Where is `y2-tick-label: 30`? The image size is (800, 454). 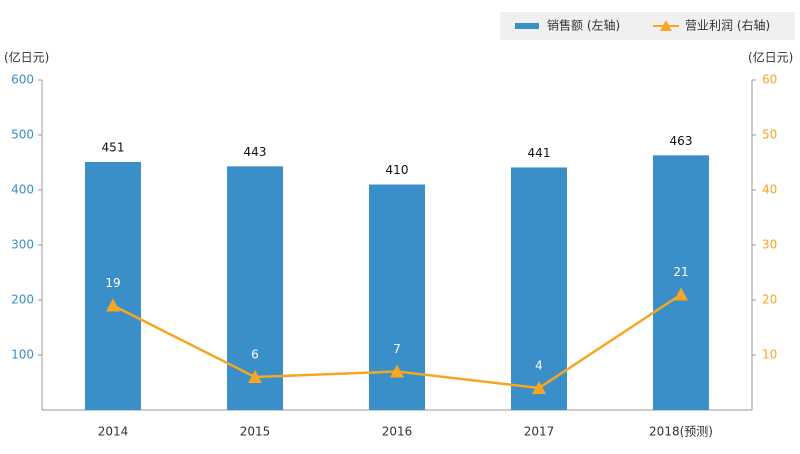
y2-tick-label: 30 is located at coordinates (769, 245).